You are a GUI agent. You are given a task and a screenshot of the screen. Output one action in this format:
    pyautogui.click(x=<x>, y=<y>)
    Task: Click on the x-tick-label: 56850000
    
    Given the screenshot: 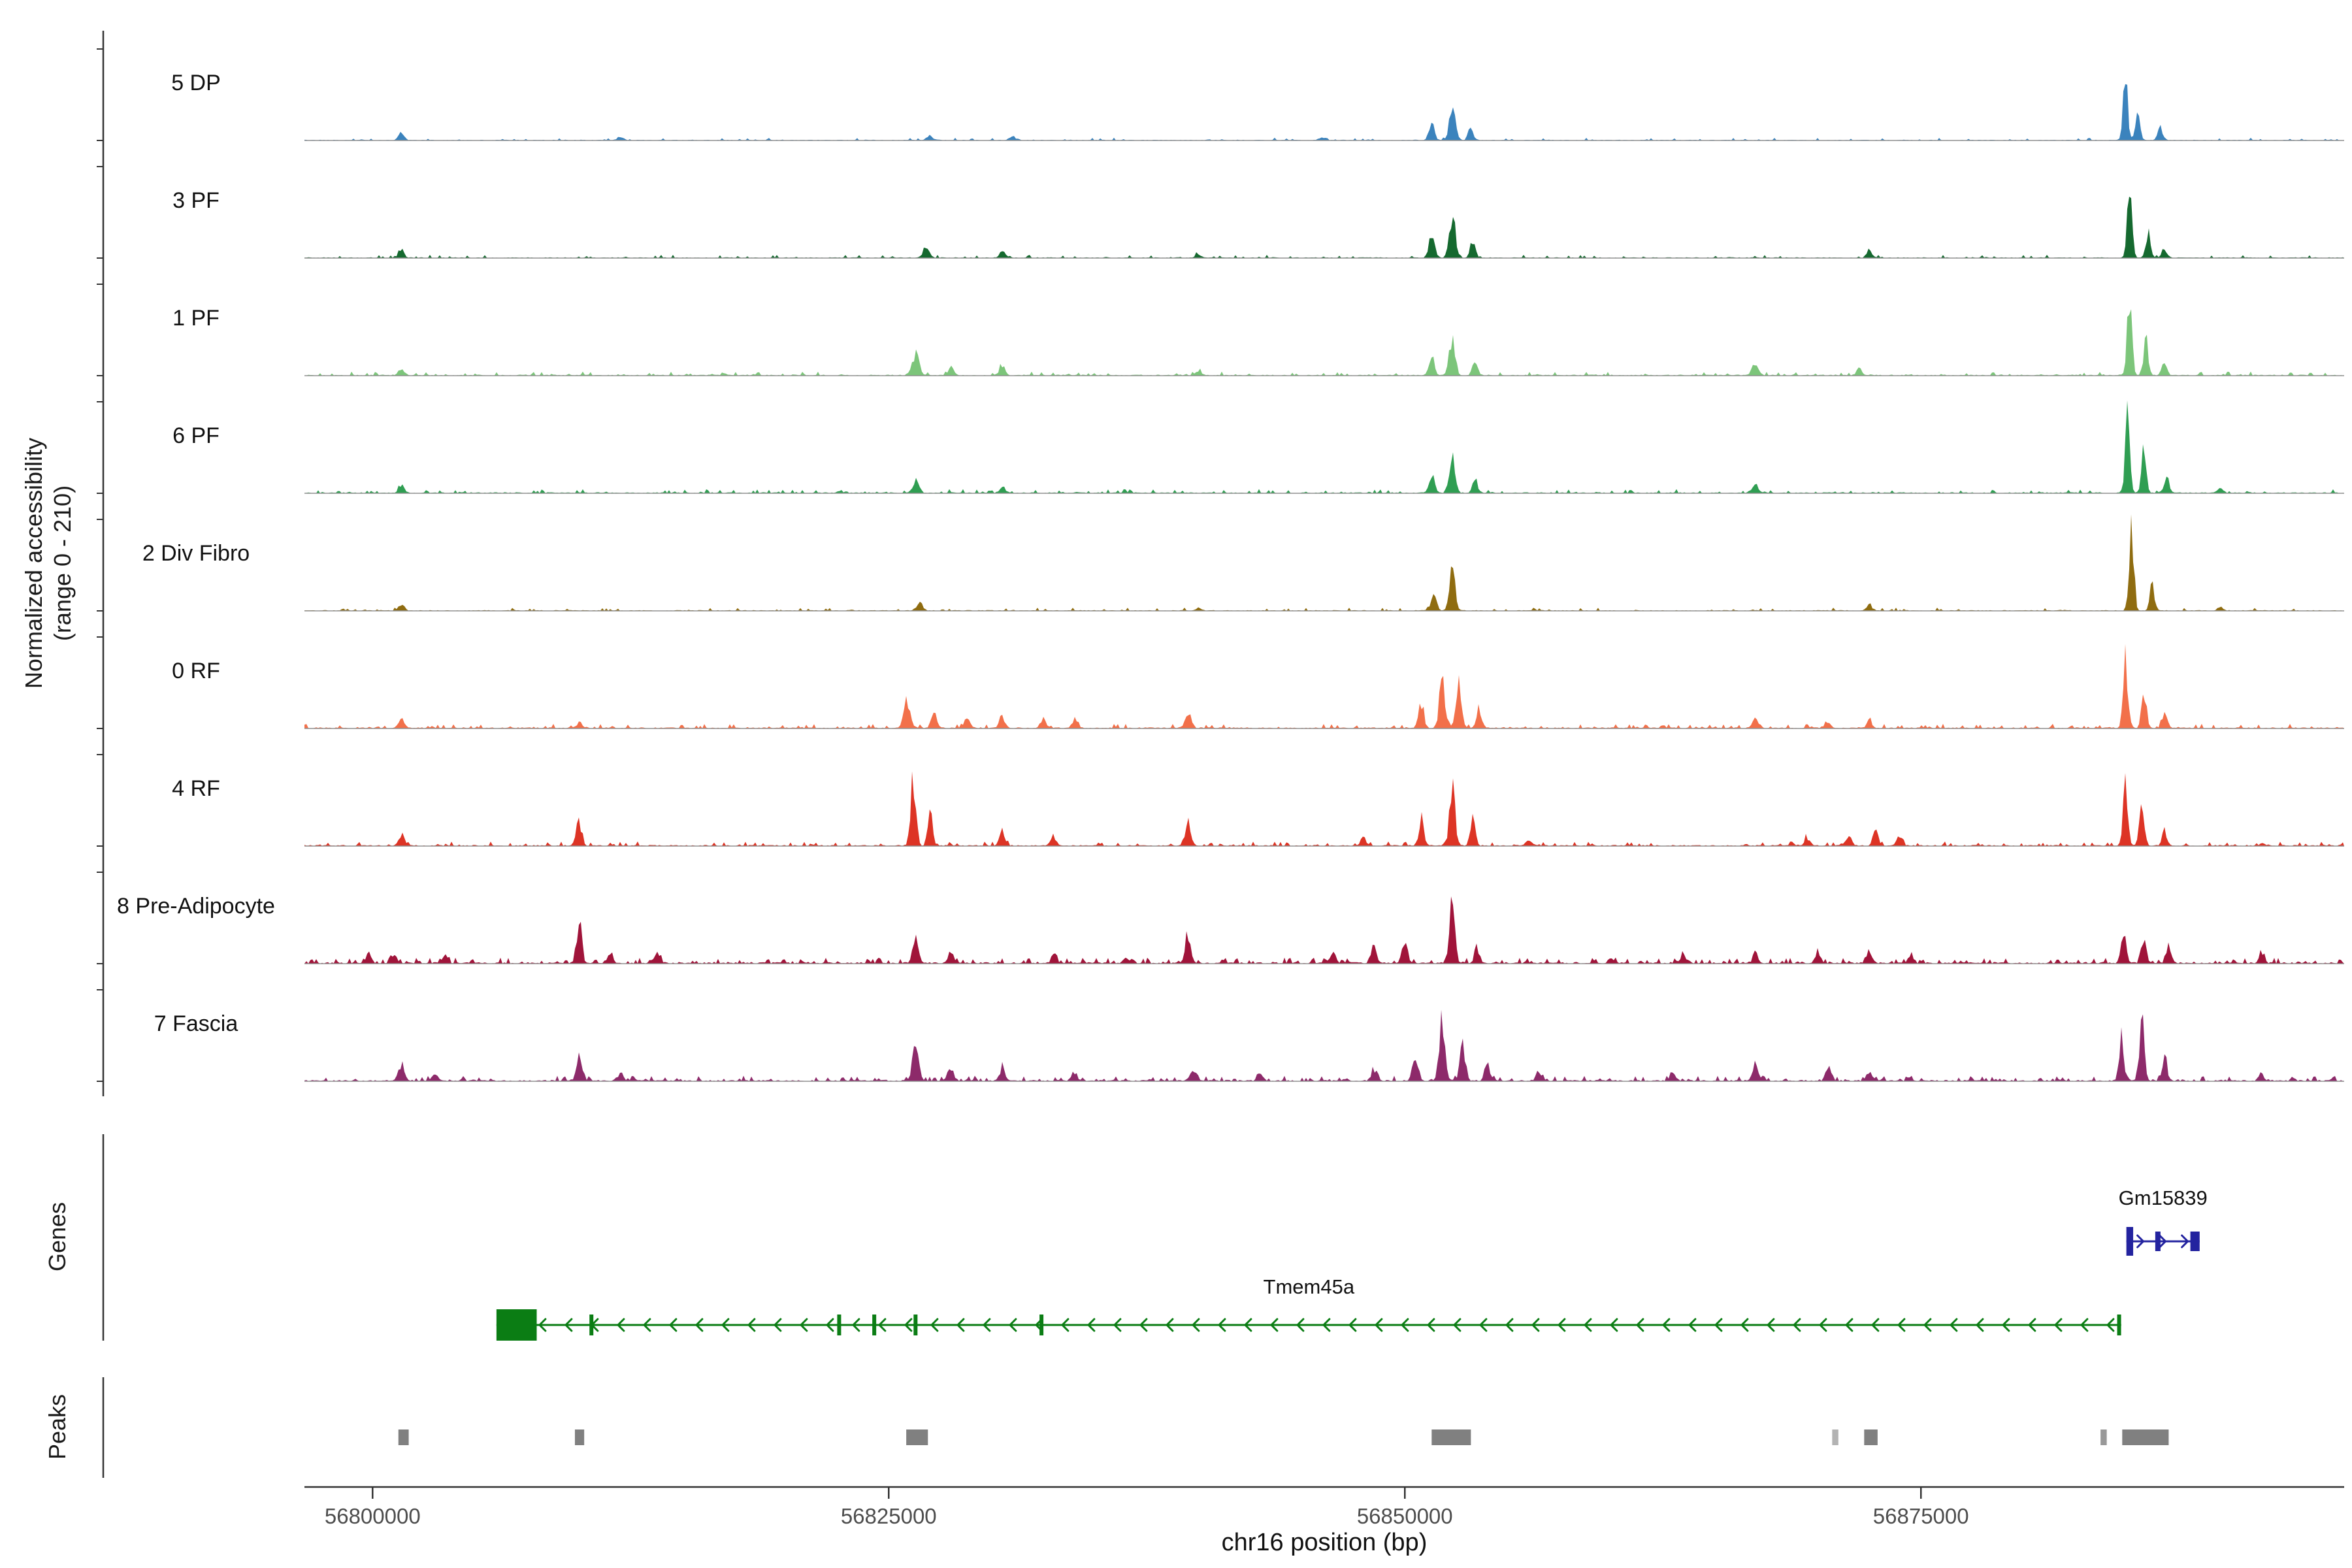 What is the action you would take?
    pyautogui.click(x=1405, y=1516)
    